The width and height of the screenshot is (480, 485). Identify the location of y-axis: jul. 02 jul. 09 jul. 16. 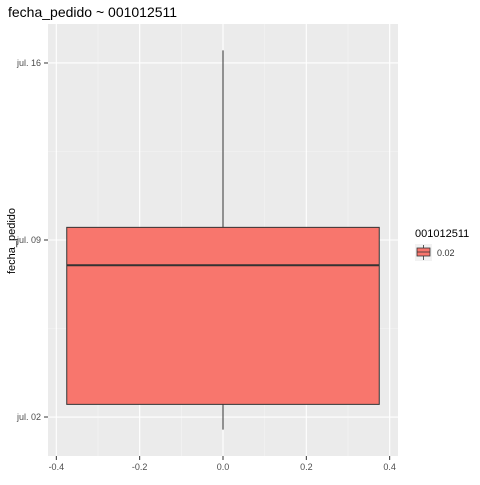
(32, 240).